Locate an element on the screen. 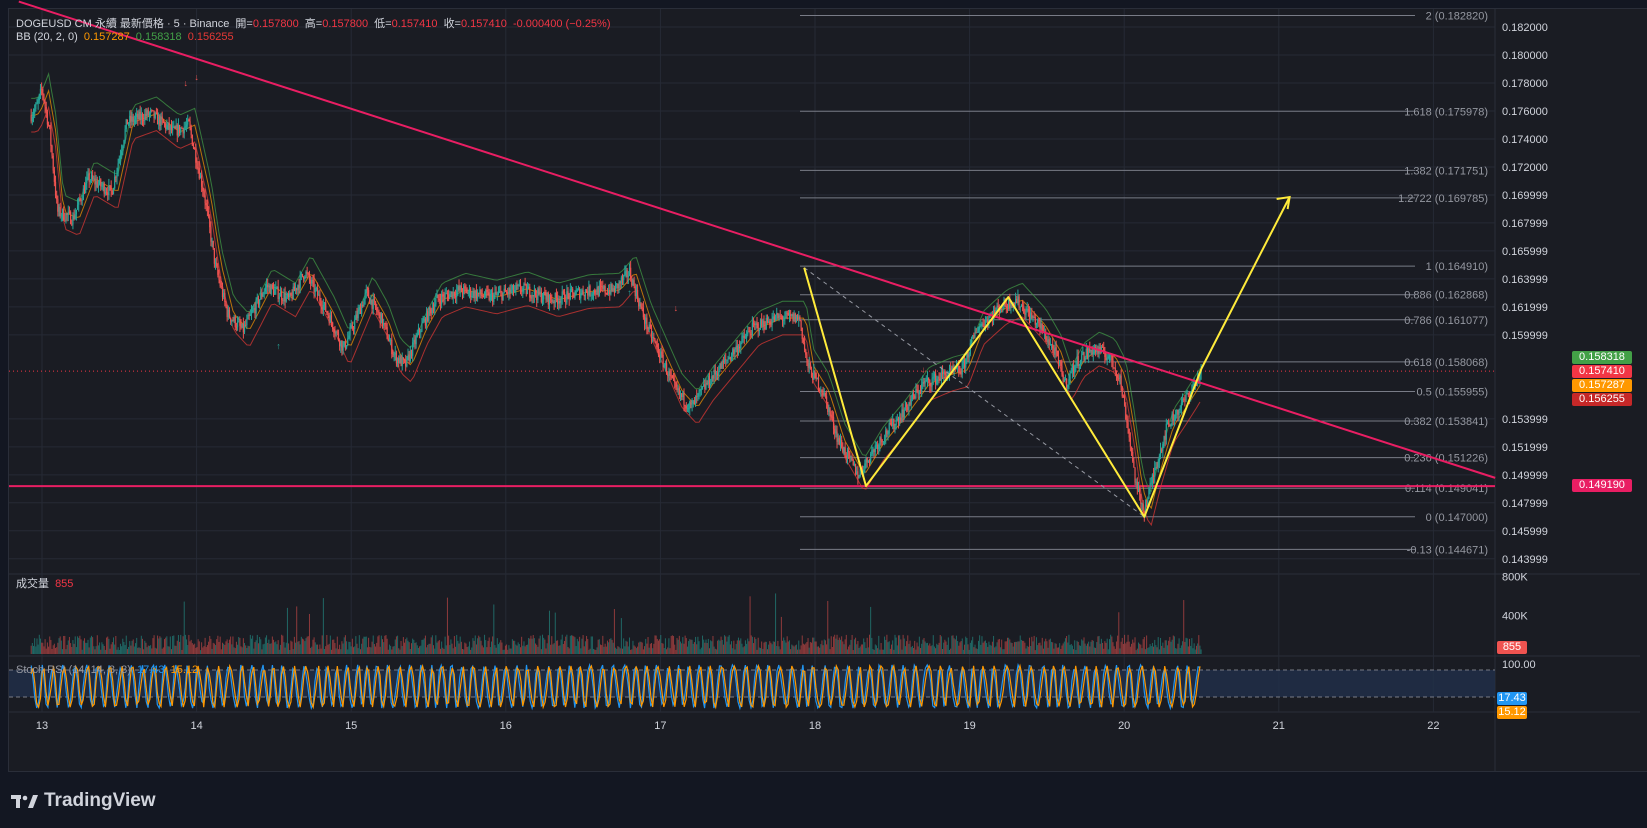  stoch-legend: Stoch RSI (14, 14, 3, 3) 17.43 15.12 is located at coordinates (108, 670).